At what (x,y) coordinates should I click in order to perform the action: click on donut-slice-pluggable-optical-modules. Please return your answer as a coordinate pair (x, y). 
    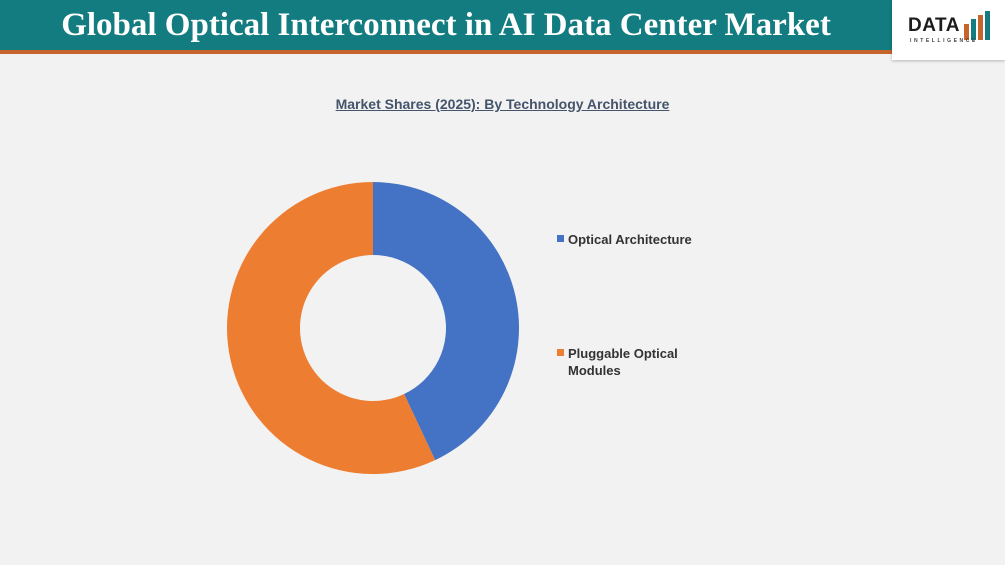
    Looking at the image, I should click on (331, 328).